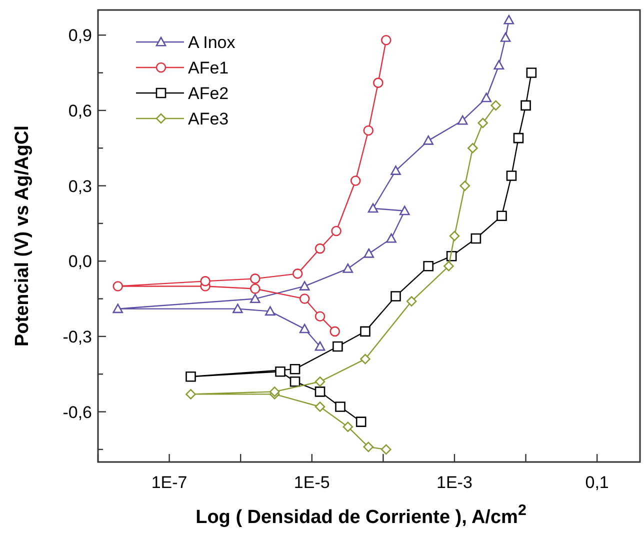 This screenshot has height=537, width=644. Describe the element at coordinates (80, 36) in the screenshot. I see `y-tick-label: 0,9` at that location.